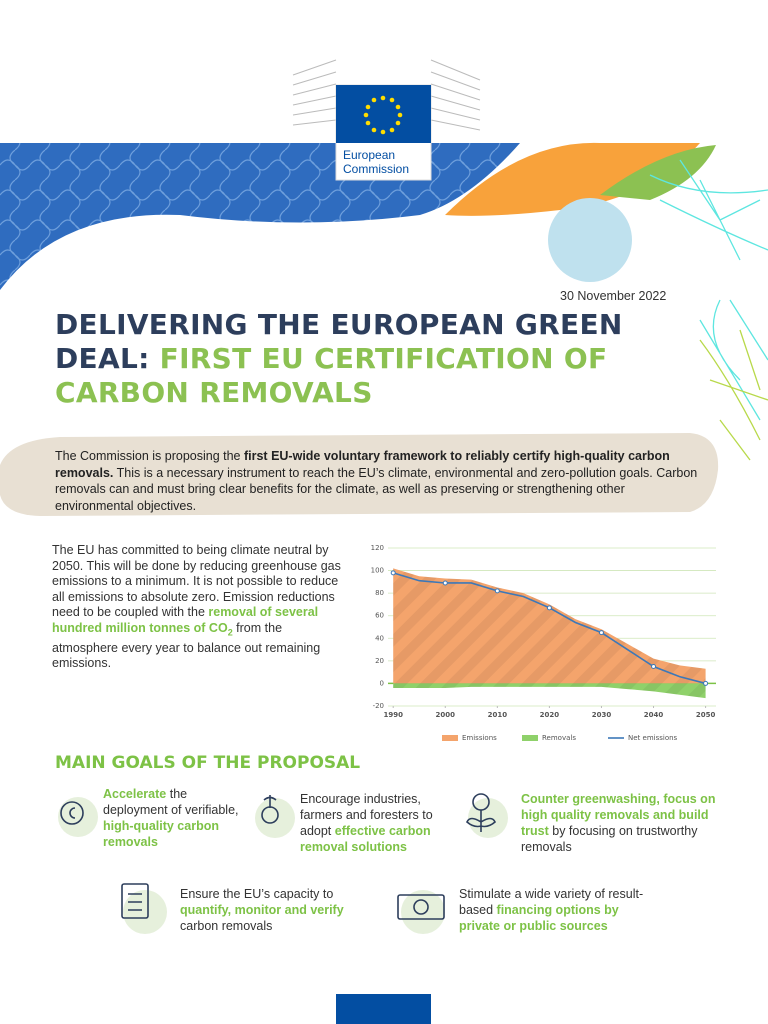  Describe the element at coordinates (602, 715) in the screenshot. I see `x-tick-label: 2030` at that location.